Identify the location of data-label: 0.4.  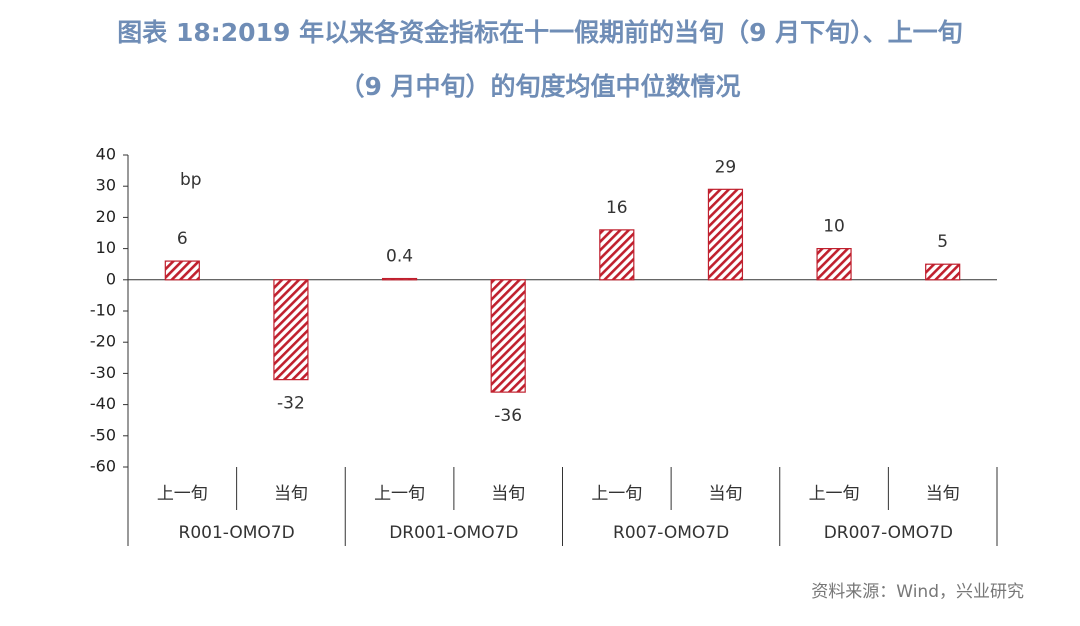
(399, 257).